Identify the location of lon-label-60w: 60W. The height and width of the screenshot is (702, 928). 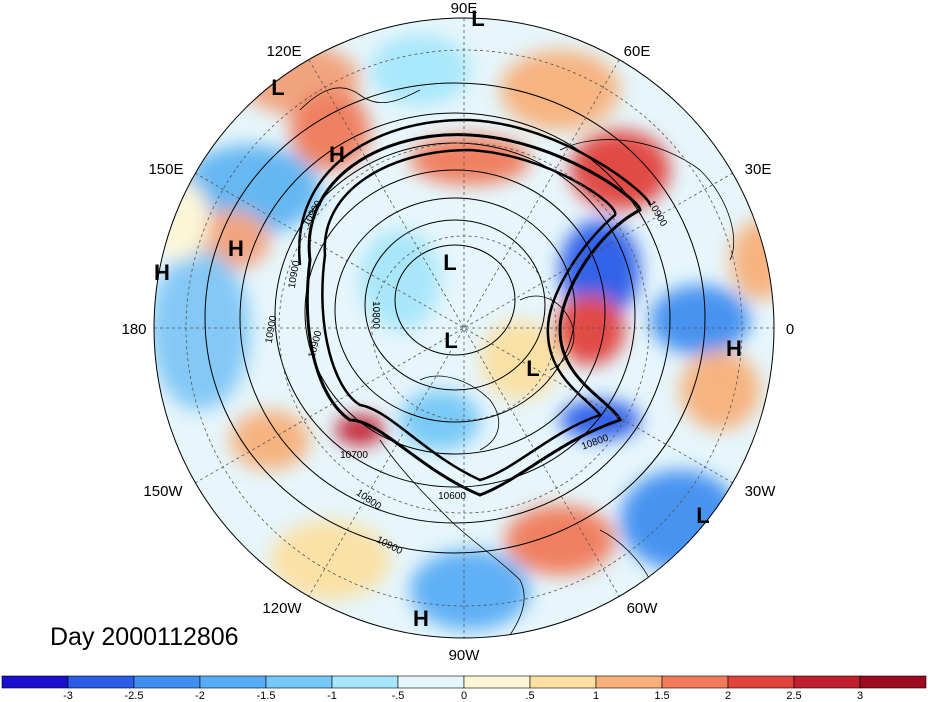
(643, 608).